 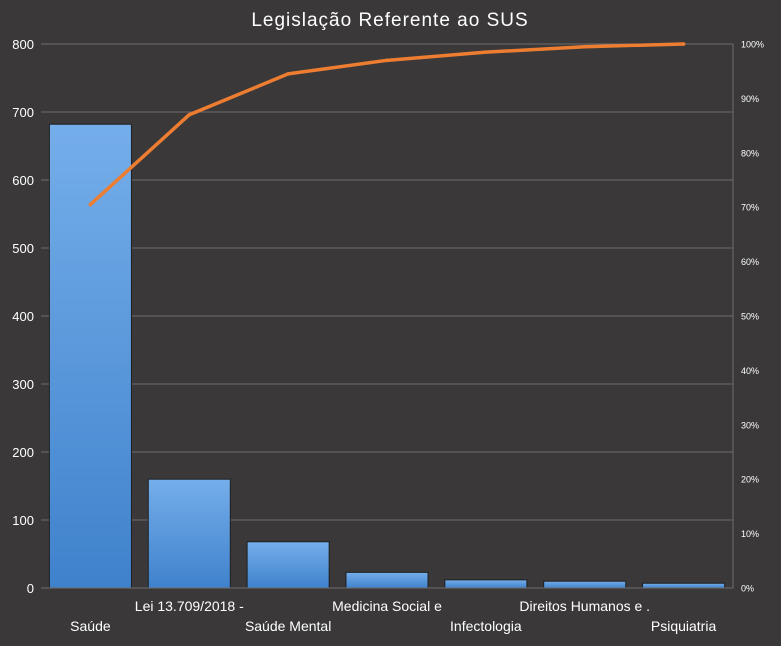 What do you see at coordinates (23, 248) in the screenshot?
I see `y-tick-label: 500` at bounding box center [23, 248].